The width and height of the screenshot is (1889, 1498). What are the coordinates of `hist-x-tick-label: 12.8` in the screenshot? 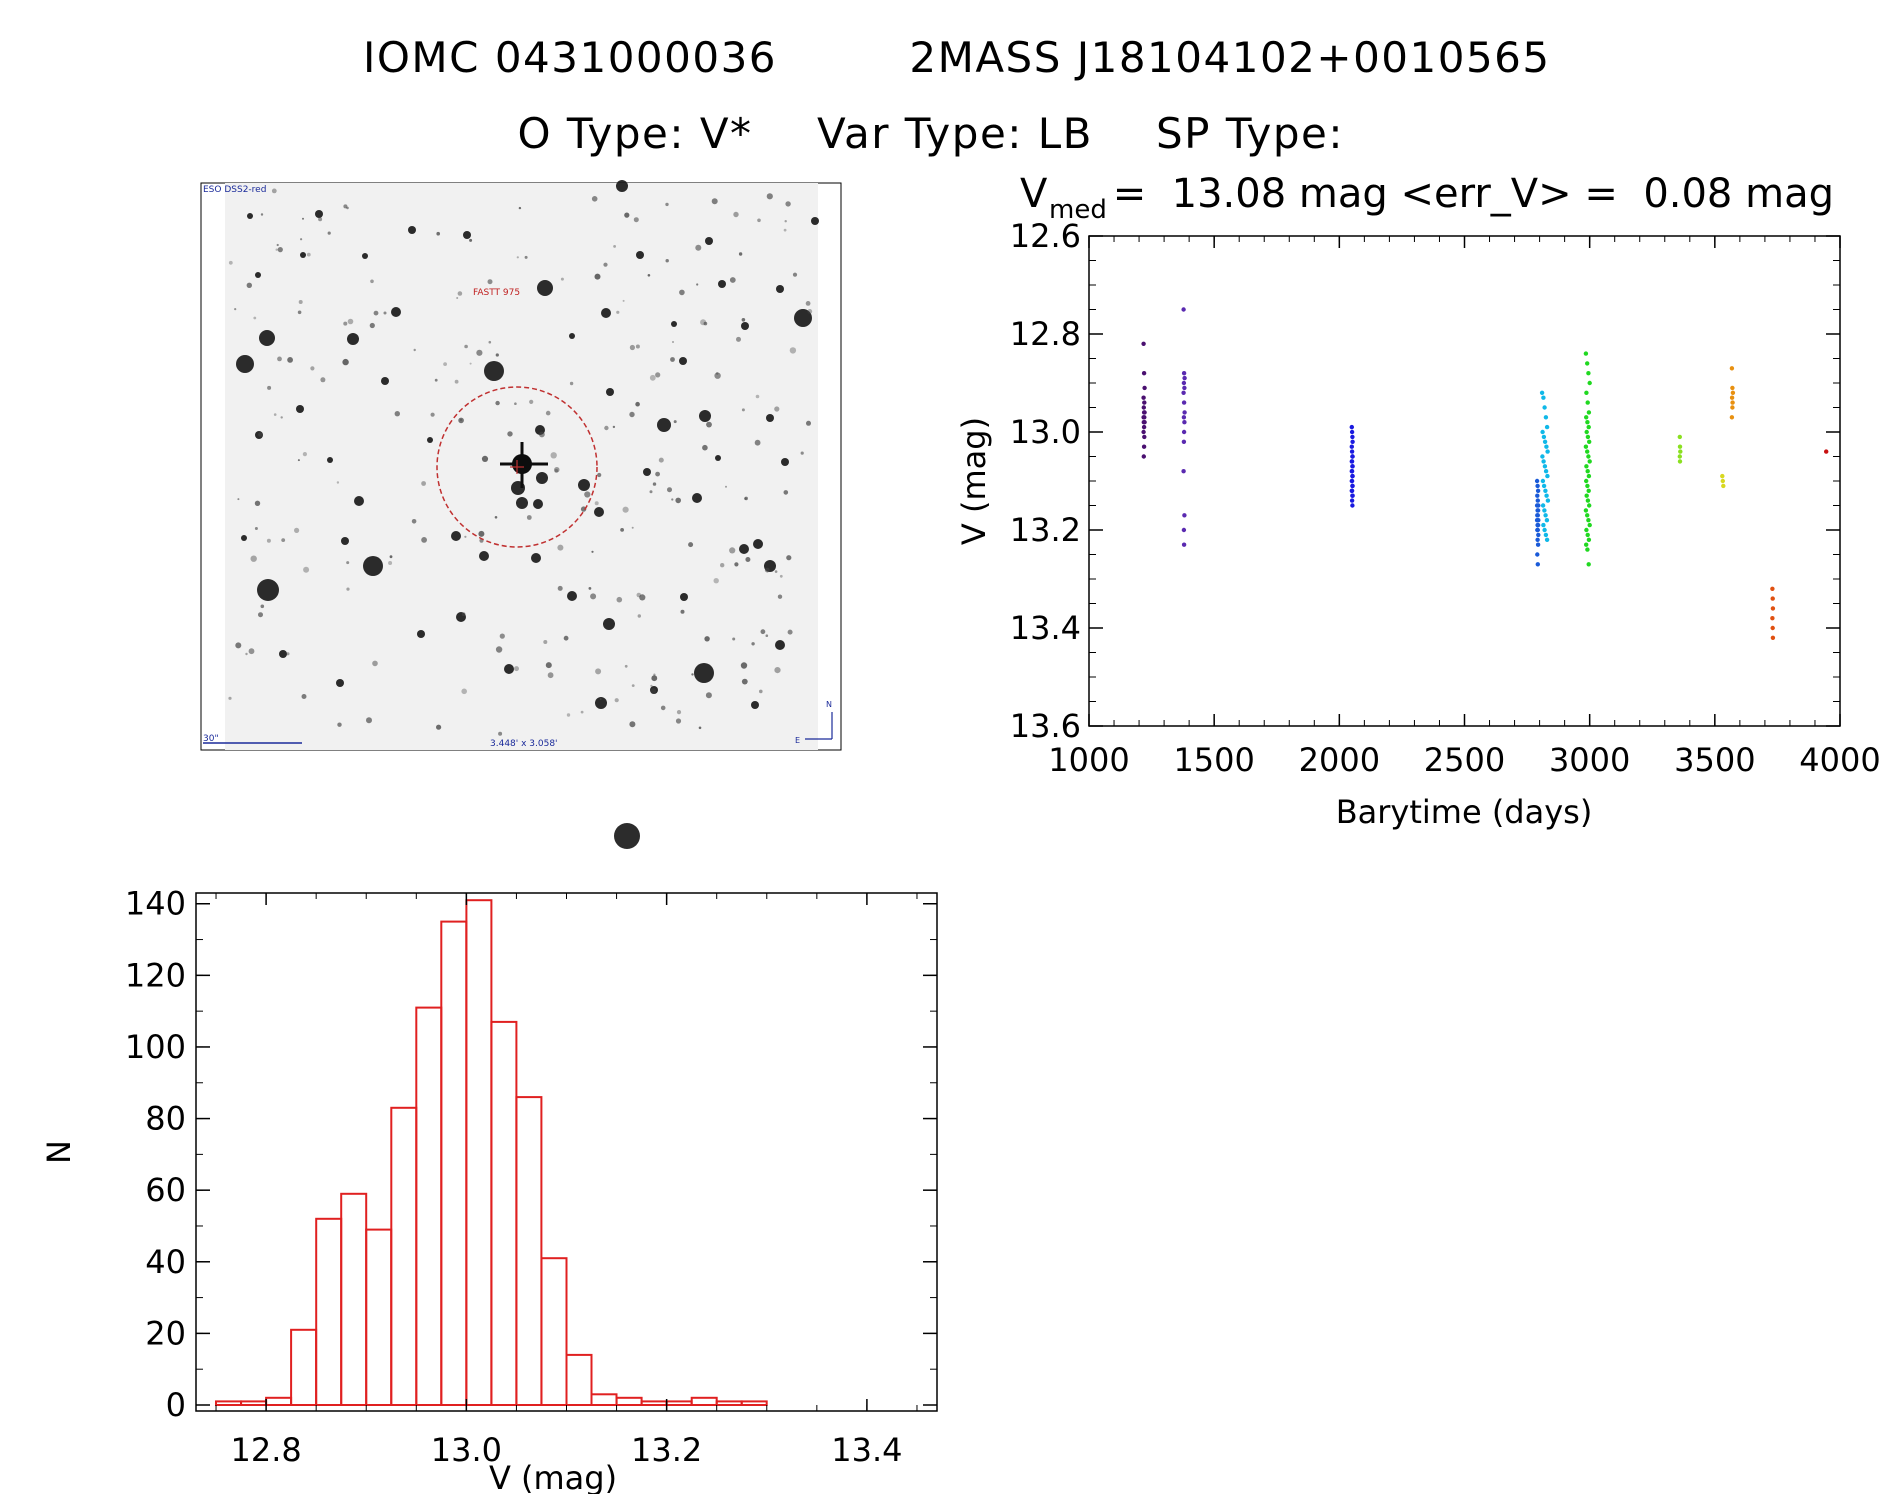 It's located at (265, 1450).